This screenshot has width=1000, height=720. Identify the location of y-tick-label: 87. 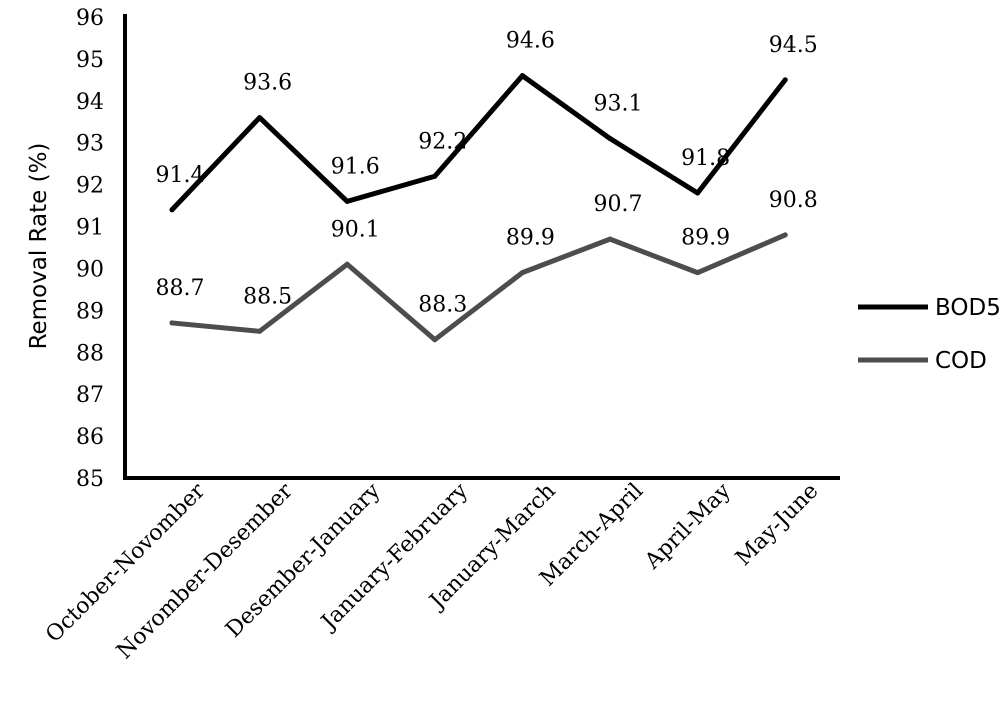
(90, 395).